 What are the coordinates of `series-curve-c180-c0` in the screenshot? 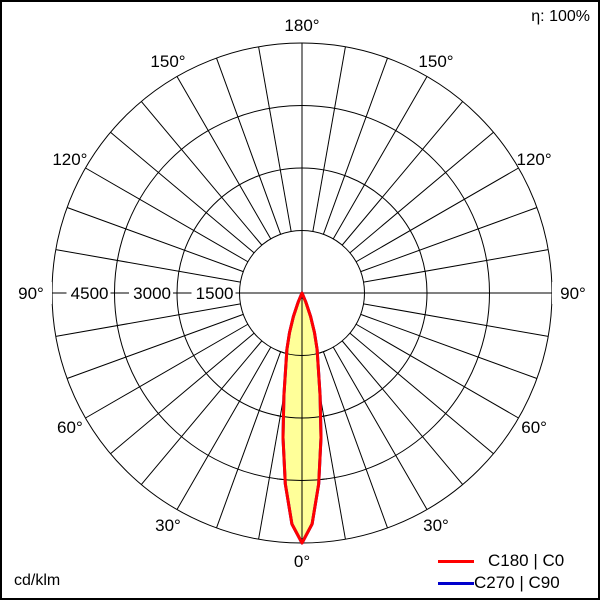 It's located at (302, 418).